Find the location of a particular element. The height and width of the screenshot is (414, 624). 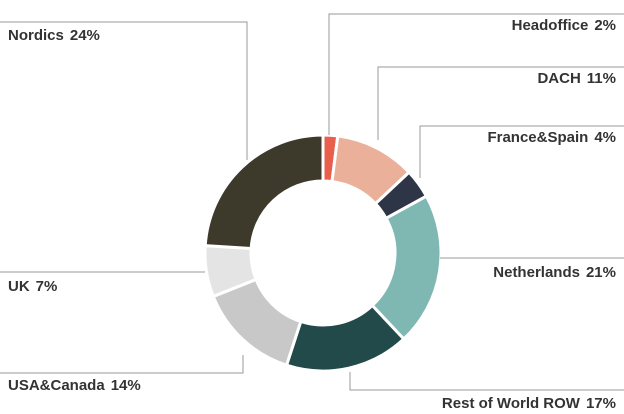

value-label: 7% is located at coordinates (47, 286).